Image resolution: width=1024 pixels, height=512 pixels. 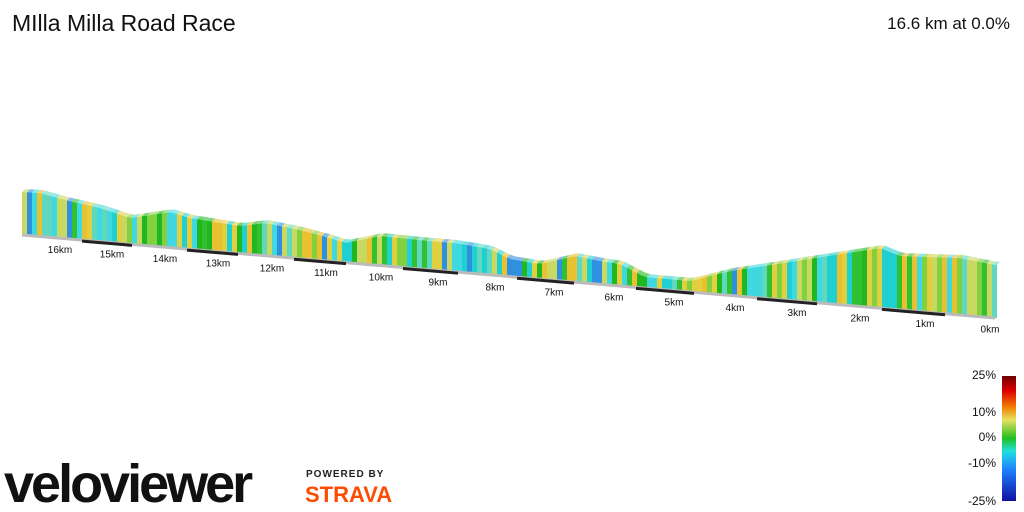 What do you see at coordinates (982, 501) in the screenshot?
I see `legend-label: -25%` at bounding box center [982, 501].